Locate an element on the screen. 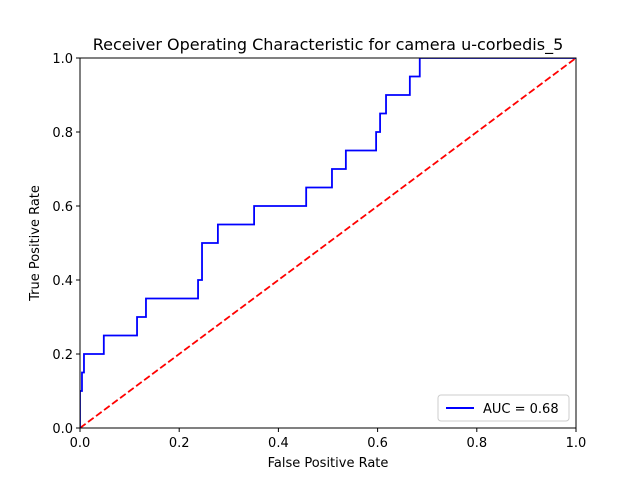 This screenshot has height=480, width=640. x-tick-label: 0.8 is located at coordinates (476, 443).